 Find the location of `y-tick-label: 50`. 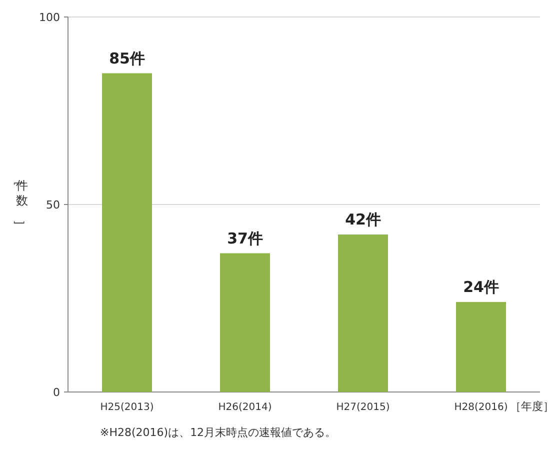

y-tick-label: 50 is located at coordinates (53, 205).